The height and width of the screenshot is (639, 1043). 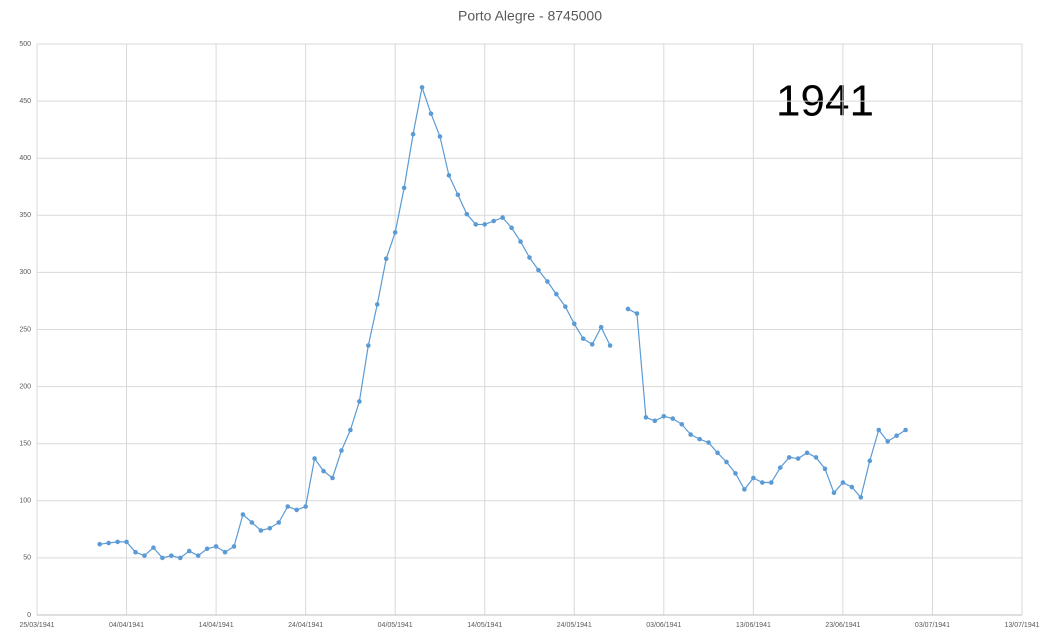 What do you see at coordinates (25, 215) in the screenshot?
I see `y-tick-label: 350` at bounding box center [25, 215].